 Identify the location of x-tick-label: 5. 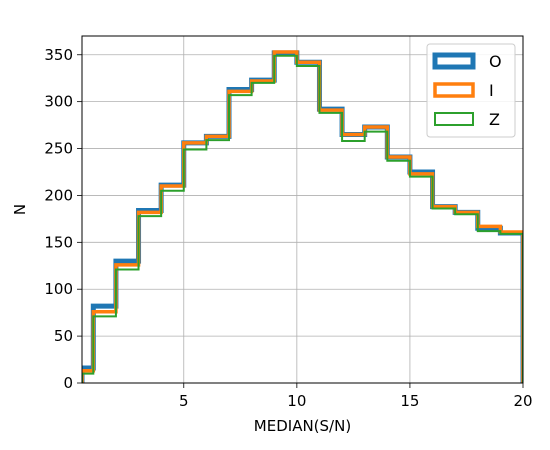
(184, 401).